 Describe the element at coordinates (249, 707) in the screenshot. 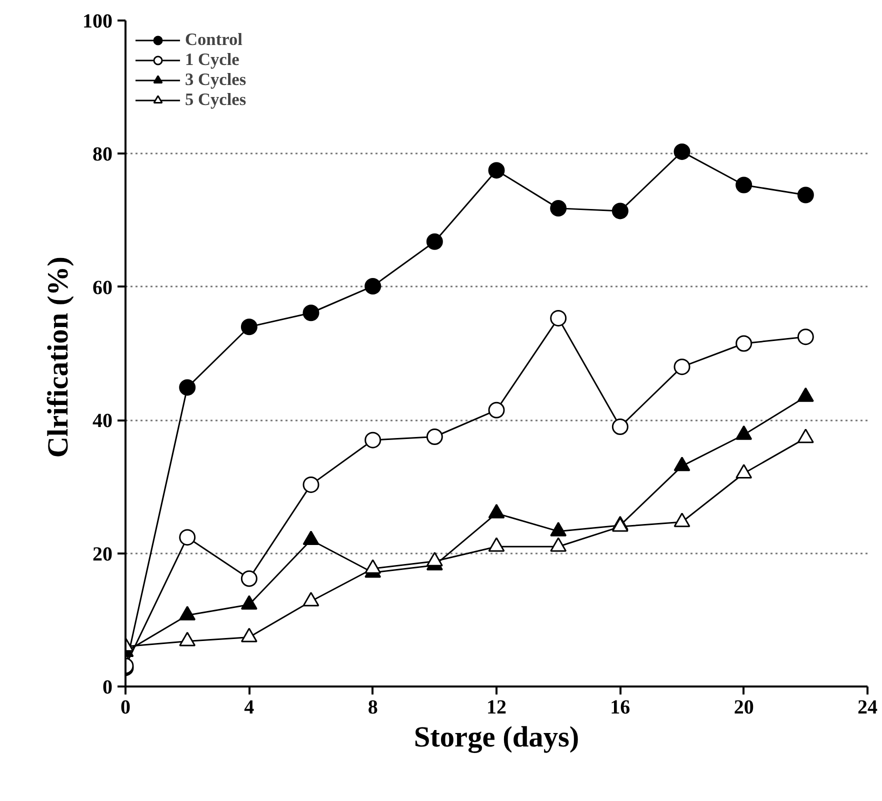

I see `x-tick-label: 4` at that location.